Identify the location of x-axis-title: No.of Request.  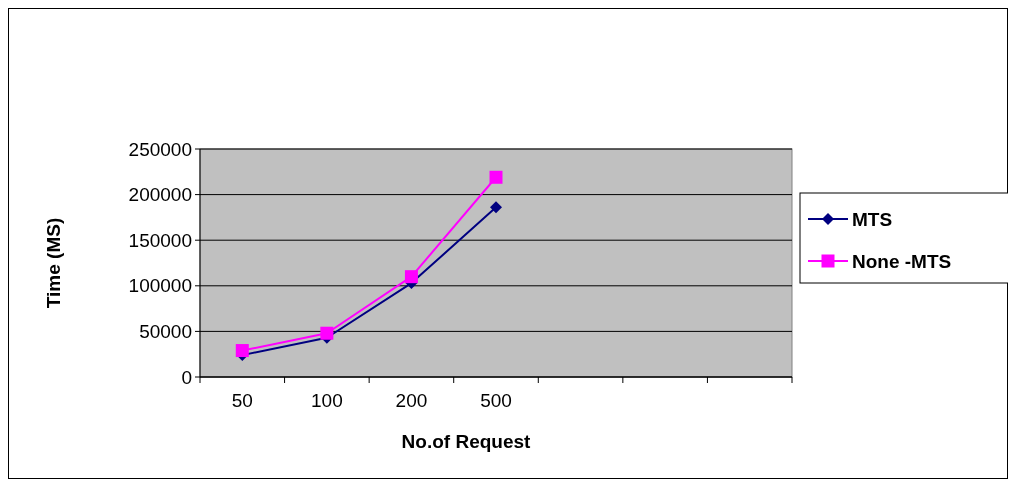
(466, 441).